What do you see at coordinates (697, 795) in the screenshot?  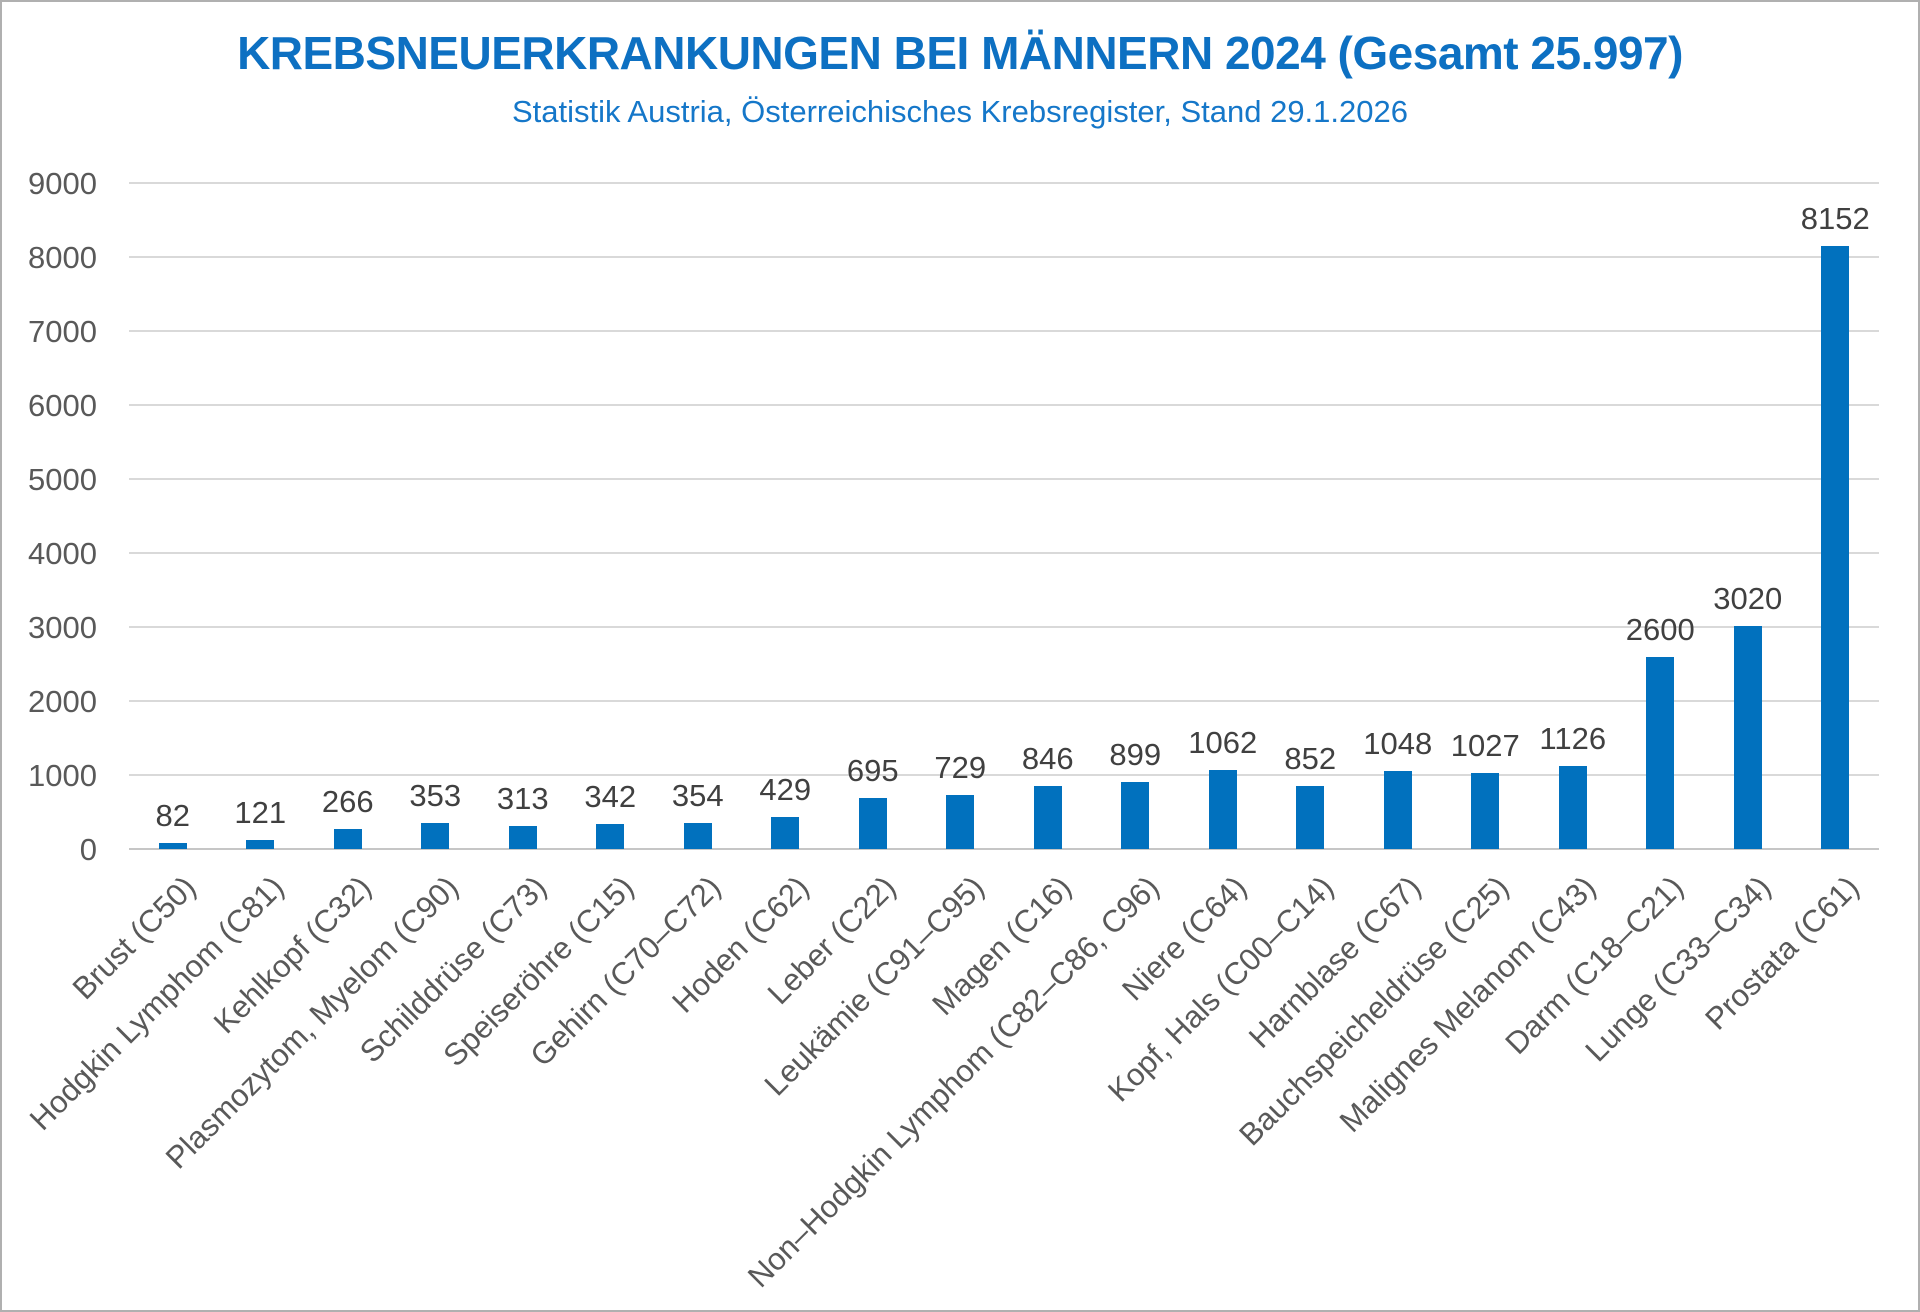 I see `bar-value-label: 354` at bounding box center [697, 795].